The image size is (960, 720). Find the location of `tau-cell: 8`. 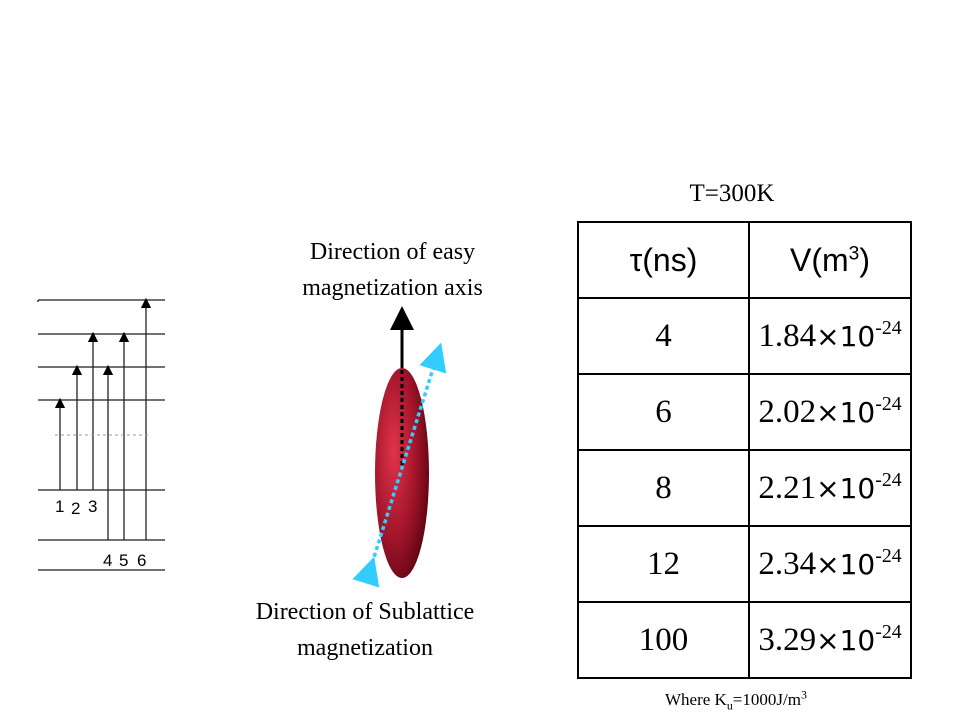

tau-cell: 8 is located at coordinates (663, 488).